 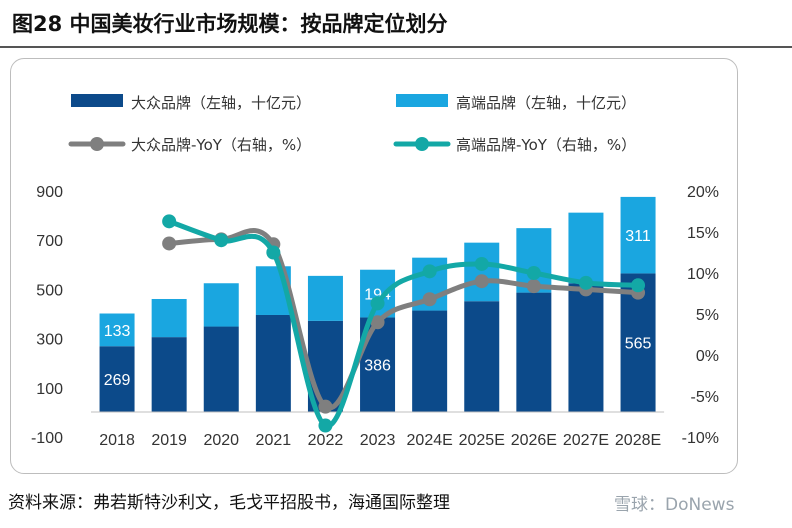 What do you see at coordinates (230, 24) in the screenshot?
I see `figure-title: 图28 中国美妆行业市场规模：按品牌定位划分` at bounding box center [230, 24].